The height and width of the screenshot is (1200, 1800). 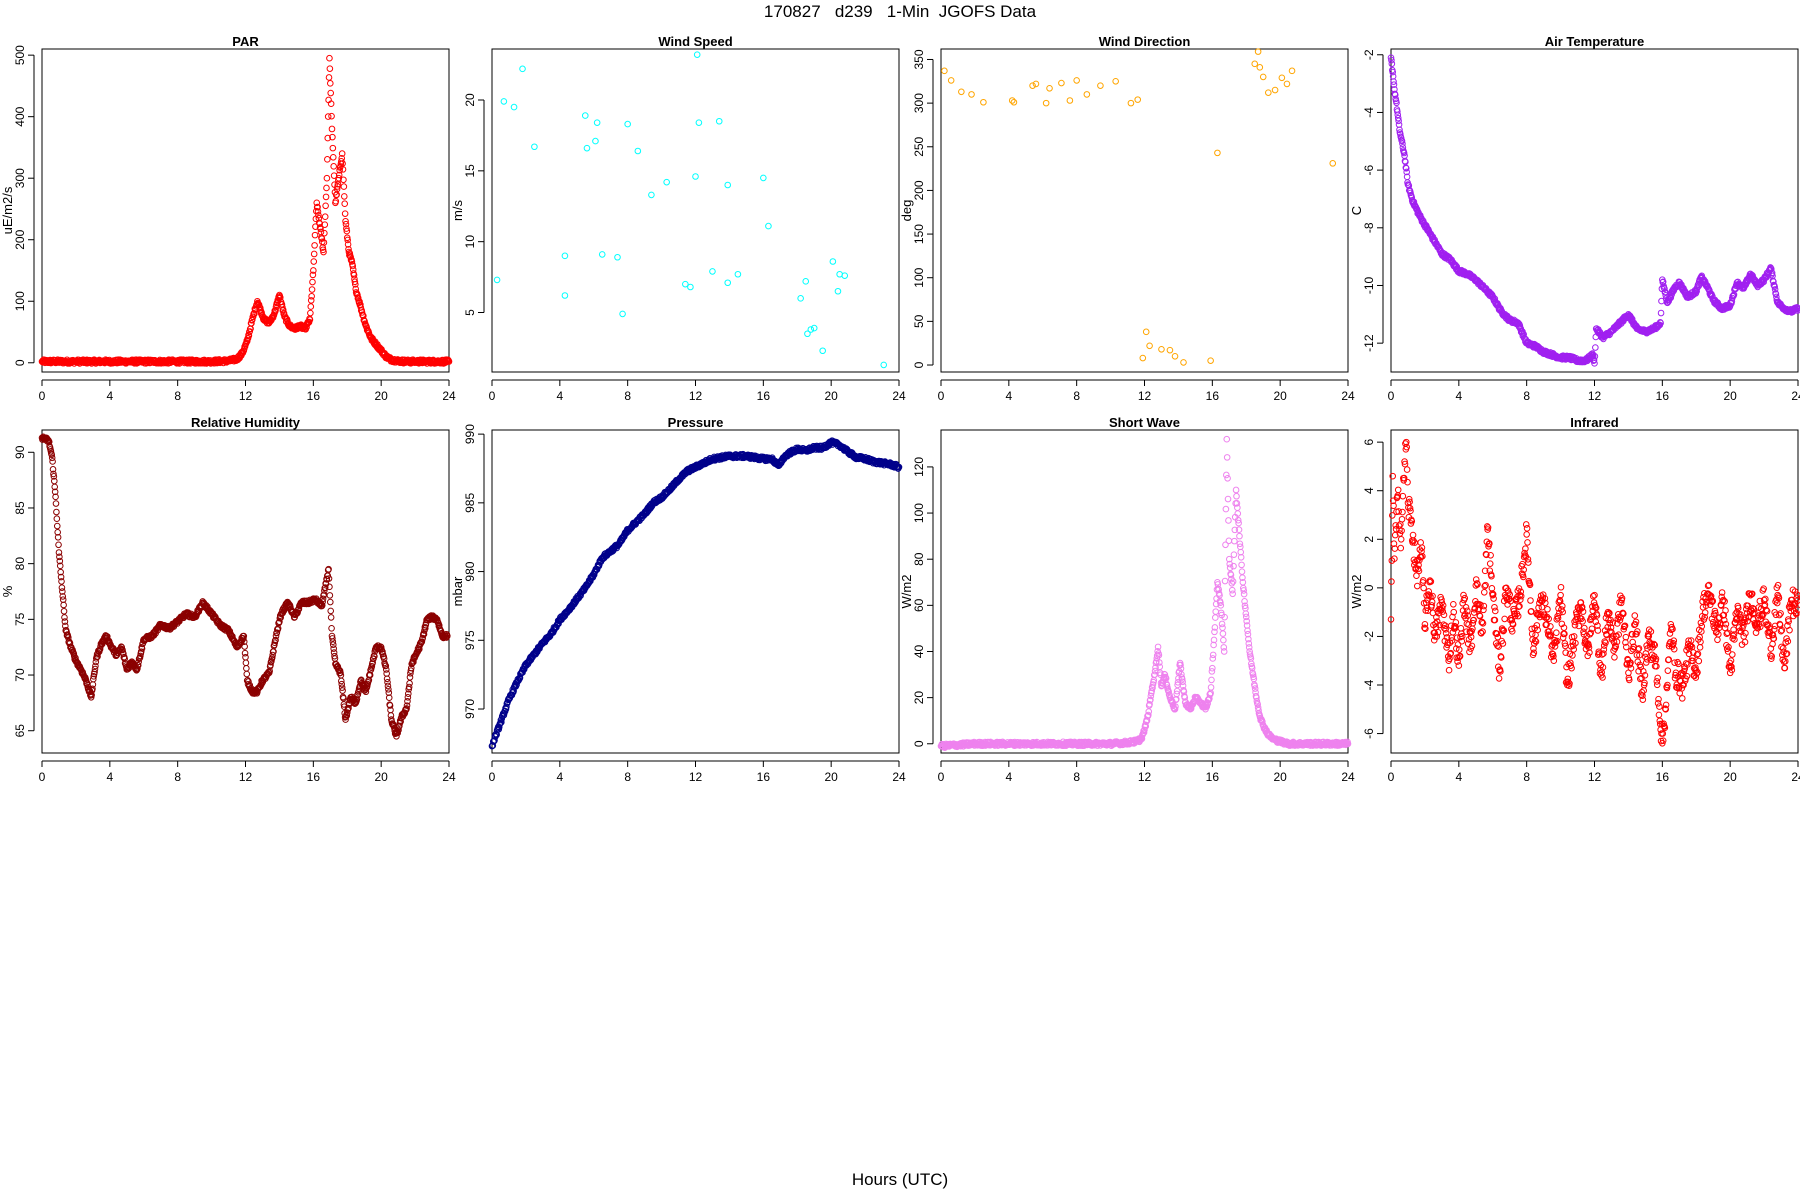 What do you see at coordinates (1369, 54) in the screenshot?
I see `y-tick-label: -2` at bounding box center [1369, 54].